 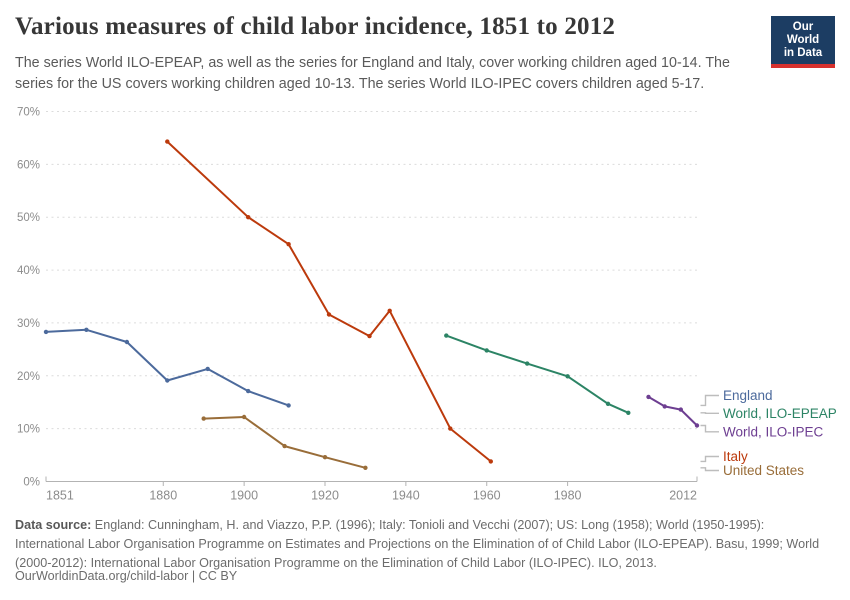 I want to click on x-tick-label: 1960, so click(x=487, y=496).